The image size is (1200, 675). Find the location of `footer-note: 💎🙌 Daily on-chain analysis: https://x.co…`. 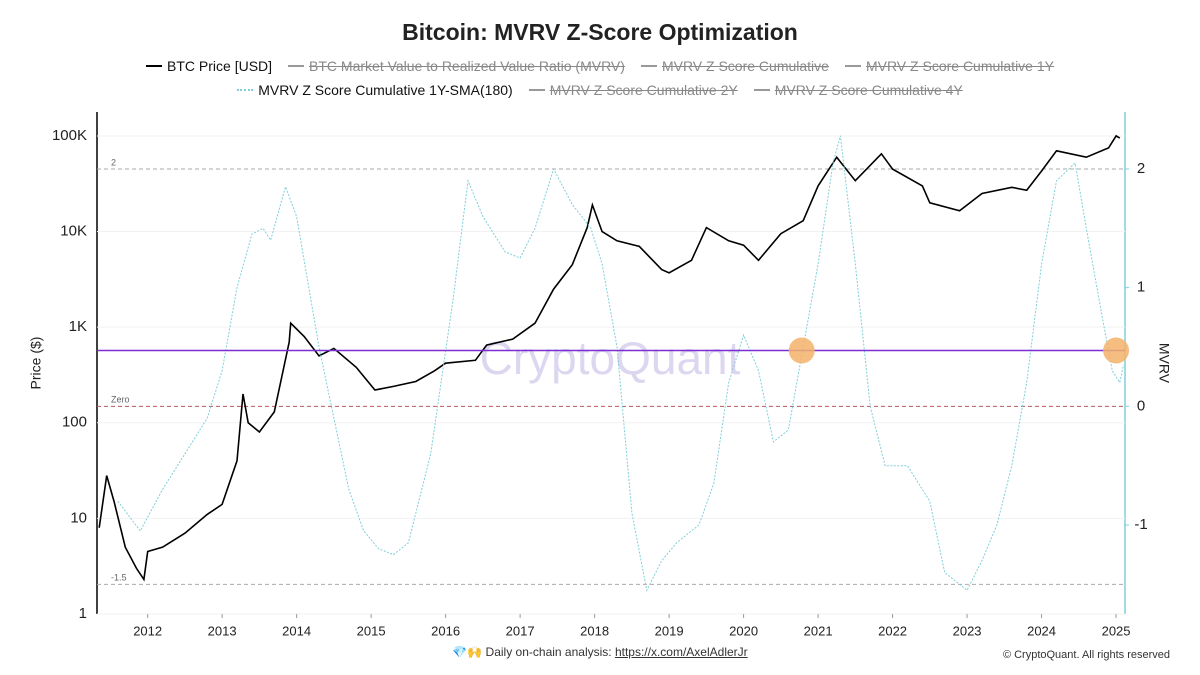

footer-note: 💎🙌 Daily on-chain analysis: https://x.co… is located at coordinates (600, 652).